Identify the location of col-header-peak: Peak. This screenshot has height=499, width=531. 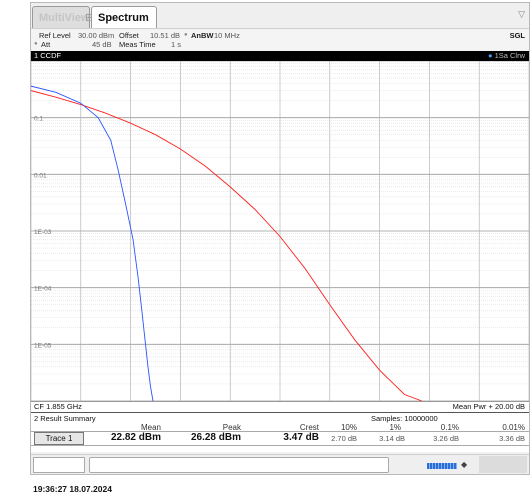
(231, 427).